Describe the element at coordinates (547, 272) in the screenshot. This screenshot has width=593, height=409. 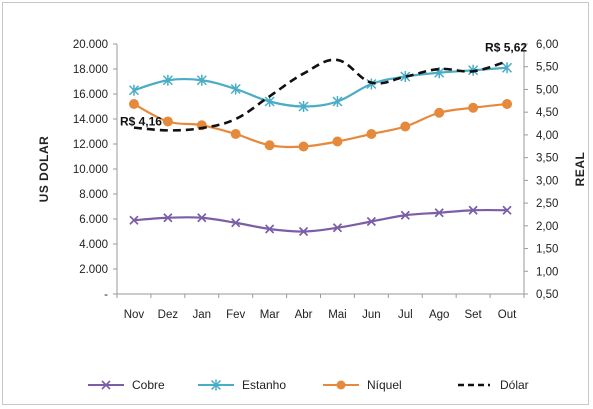
I see `right-tick-label: 1,00` at that location.